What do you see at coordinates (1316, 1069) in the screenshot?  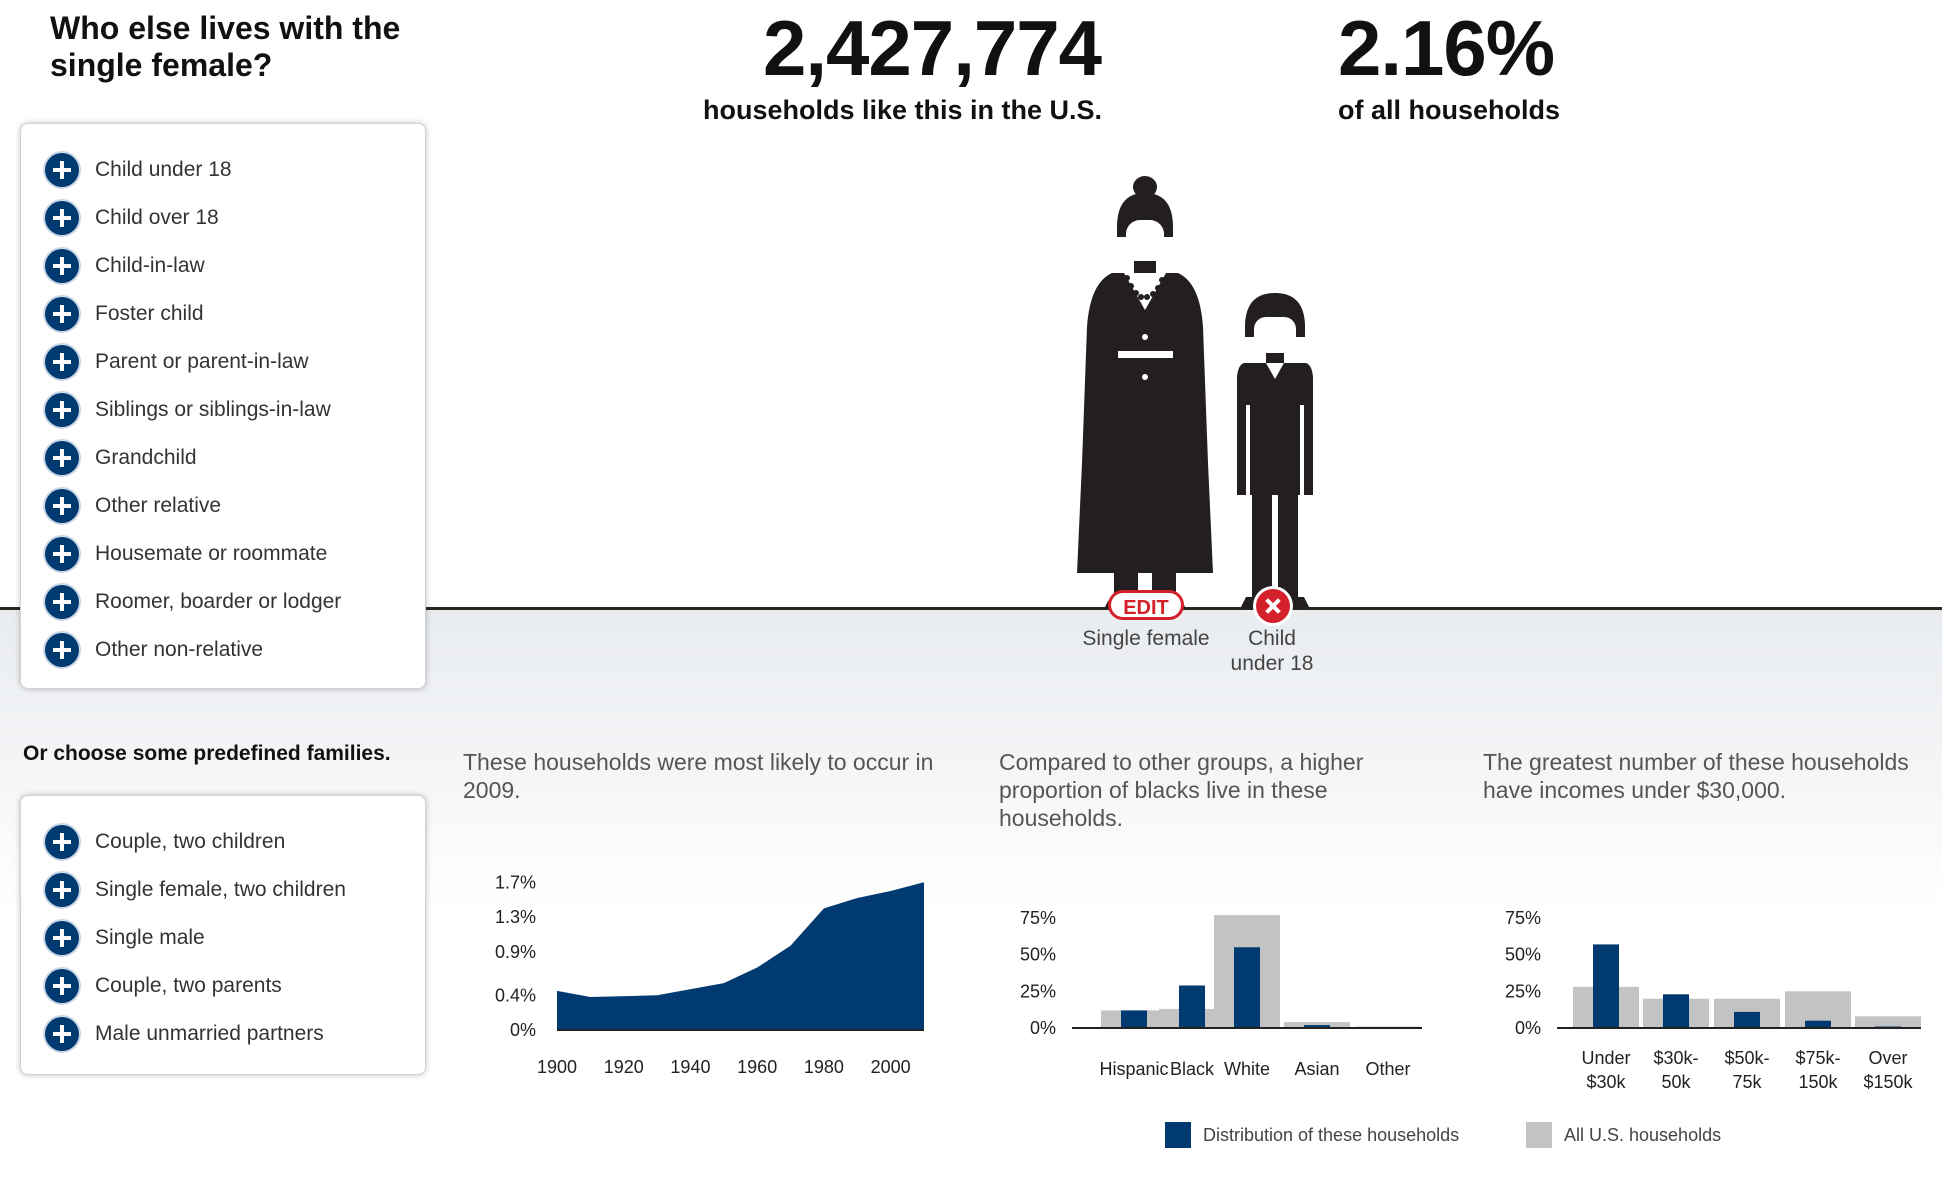 I see `x-tick-label: Asian` at bounding box center [1316, 1069].